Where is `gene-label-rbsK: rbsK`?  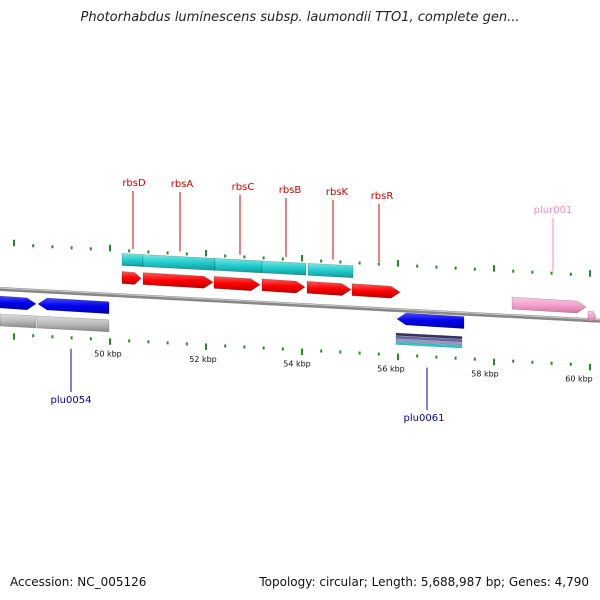 gene-label-rbsK: rbsK is located at coordinates (337, 192).